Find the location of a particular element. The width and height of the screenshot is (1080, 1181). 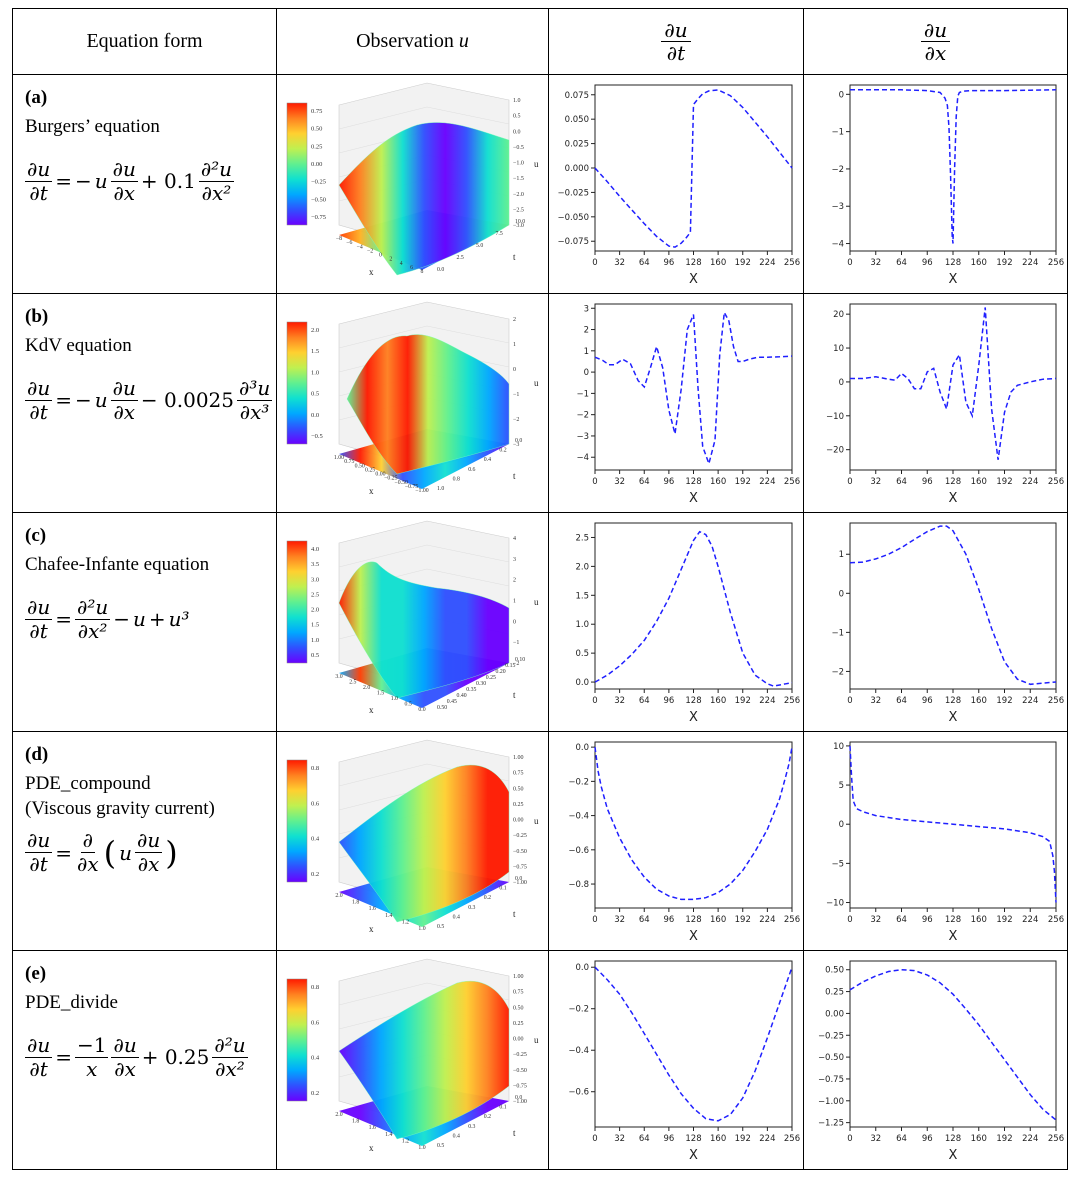

du-dx-plot: 0 32 64 96 128 160 192 224 256 0 −1 −2 −3 −4 X is located at coordinates (947, 185).